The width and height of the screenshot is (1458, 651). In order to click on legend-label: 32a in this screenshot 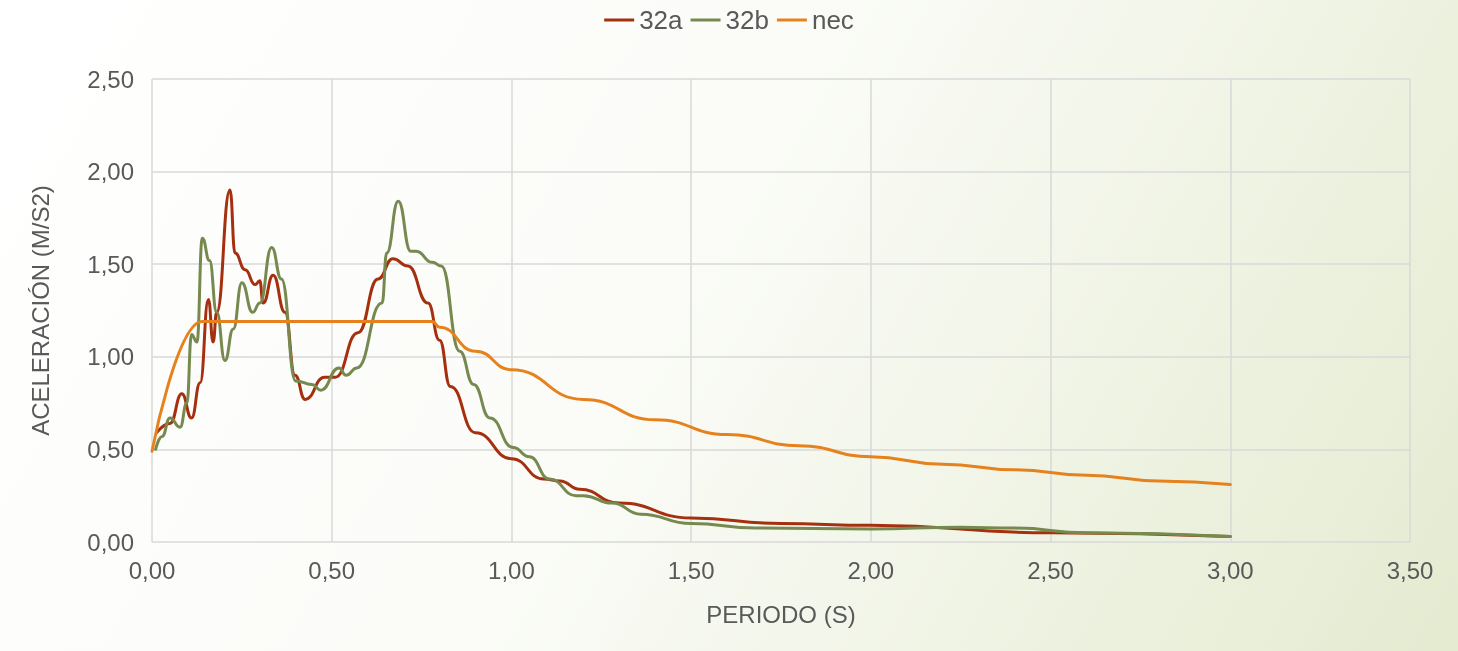, I will do `click(661, 20)`.